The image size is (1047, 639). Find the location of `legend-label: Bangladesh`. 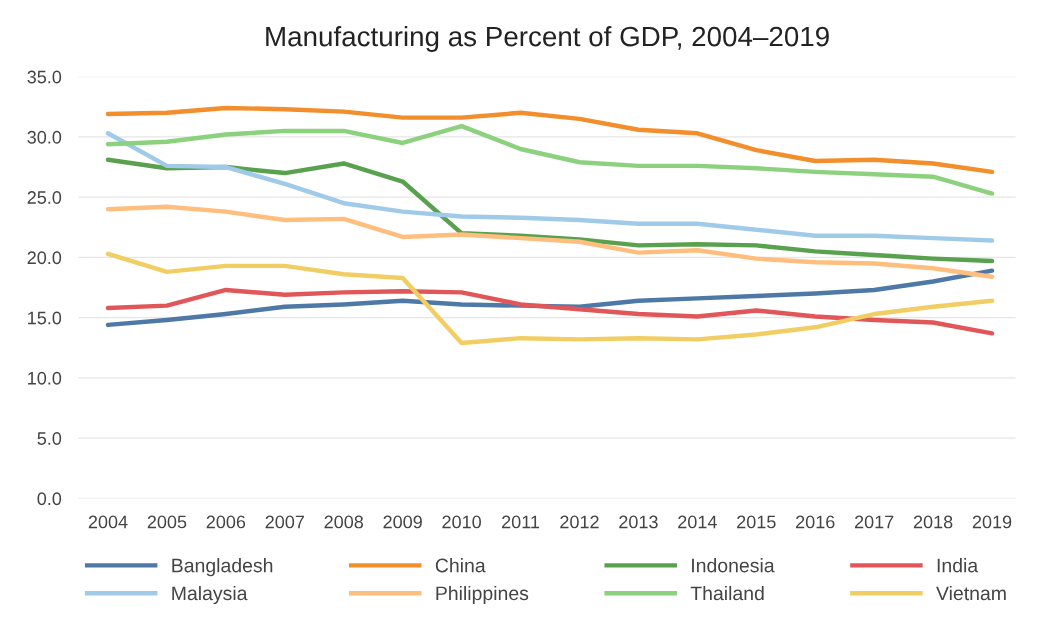

legend-label: Bangladesh is located at coordinates (222, 567).